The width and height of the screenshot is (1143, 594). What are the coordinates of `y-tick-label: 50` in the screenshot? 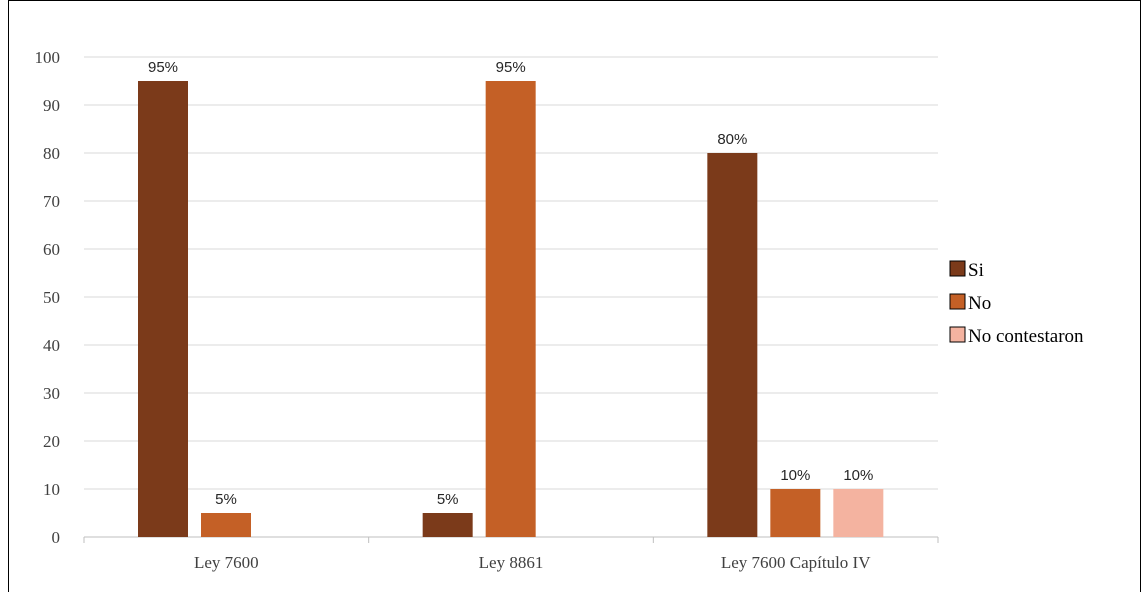 It's located at (51, 297).